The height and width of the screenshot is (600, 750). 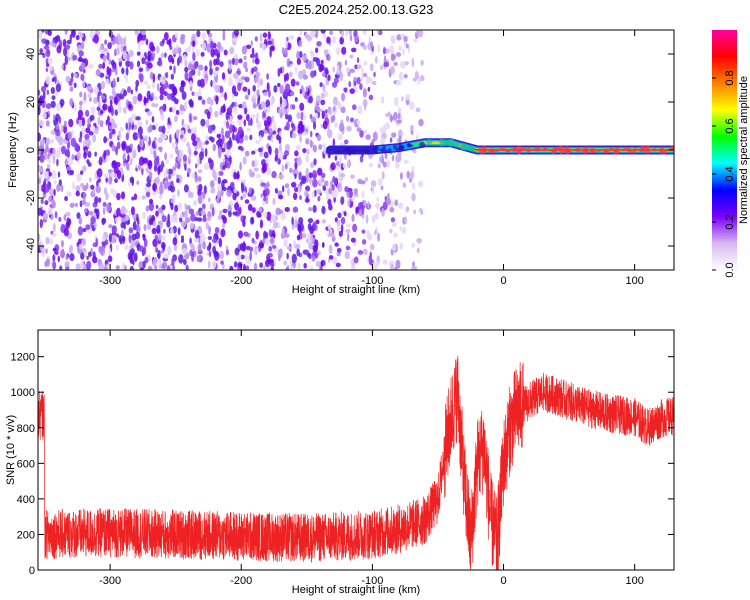 I want to click on y-tick-label: 800, so click(x=26, y=429).